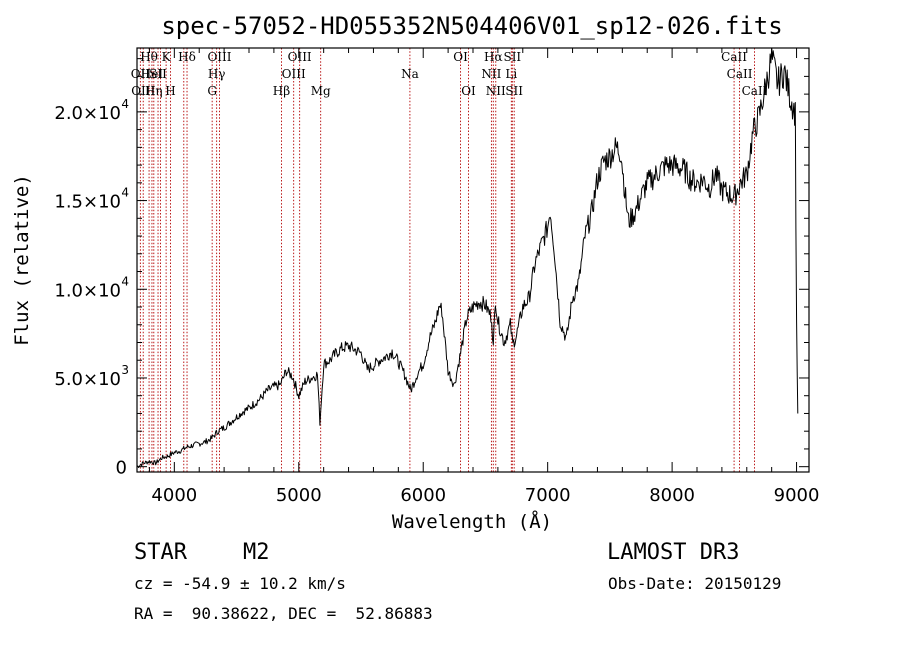 This screenshot has height=649, width=900. Describe the element at coordinates (672, 495) in the screenshot. I see `x-tick-label: 8000` at that location.